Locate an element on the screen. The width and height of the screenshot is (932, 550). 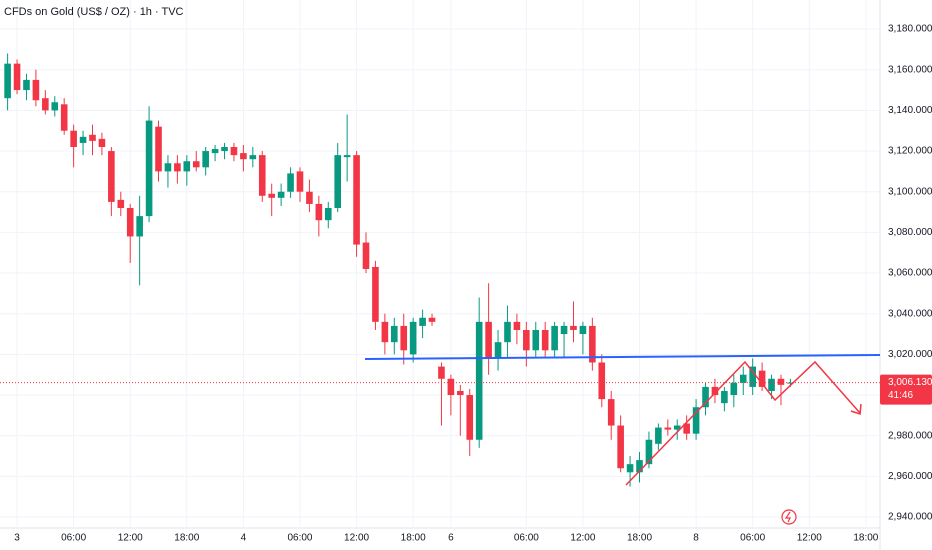
y-tick-label: 3,160.000 is located at coordinates (910, 69).